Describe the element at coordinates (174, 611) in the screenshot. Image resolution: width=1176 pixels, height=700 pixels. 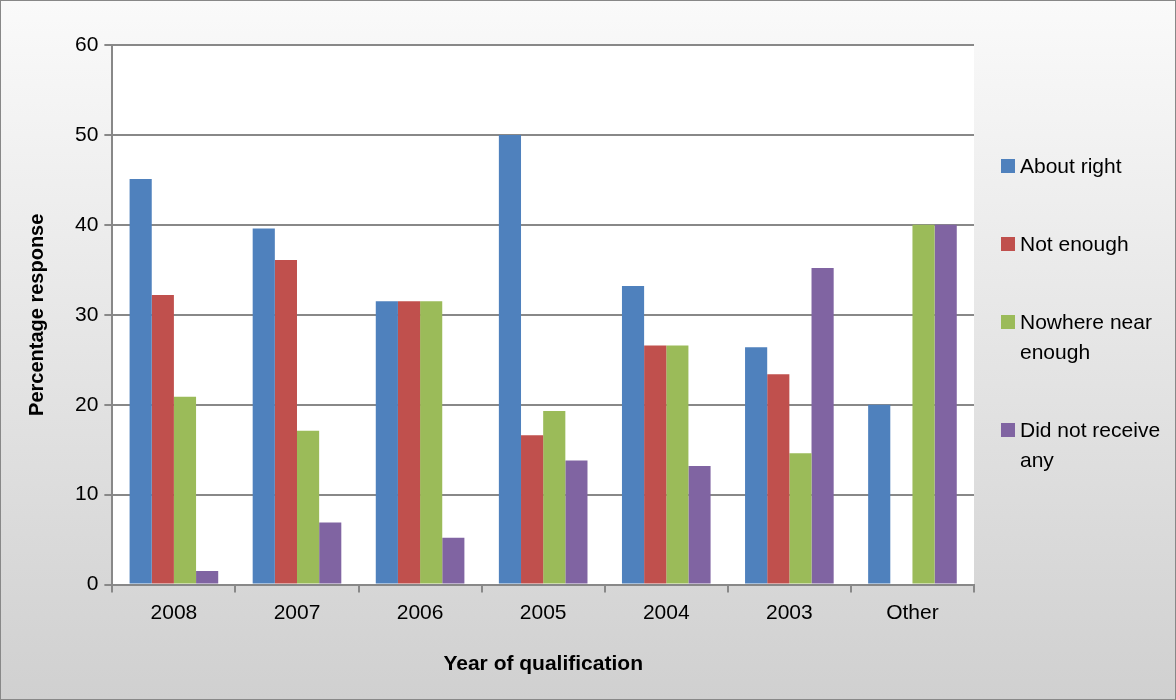
I see `x-tick-label: 2008` at that location.